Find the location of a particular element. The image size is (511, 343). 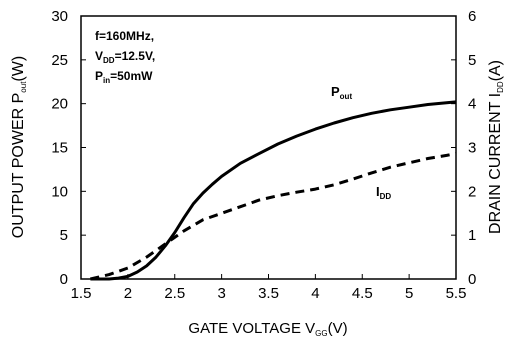

x-tick-label: 5 is located at coordinates (409, 293).